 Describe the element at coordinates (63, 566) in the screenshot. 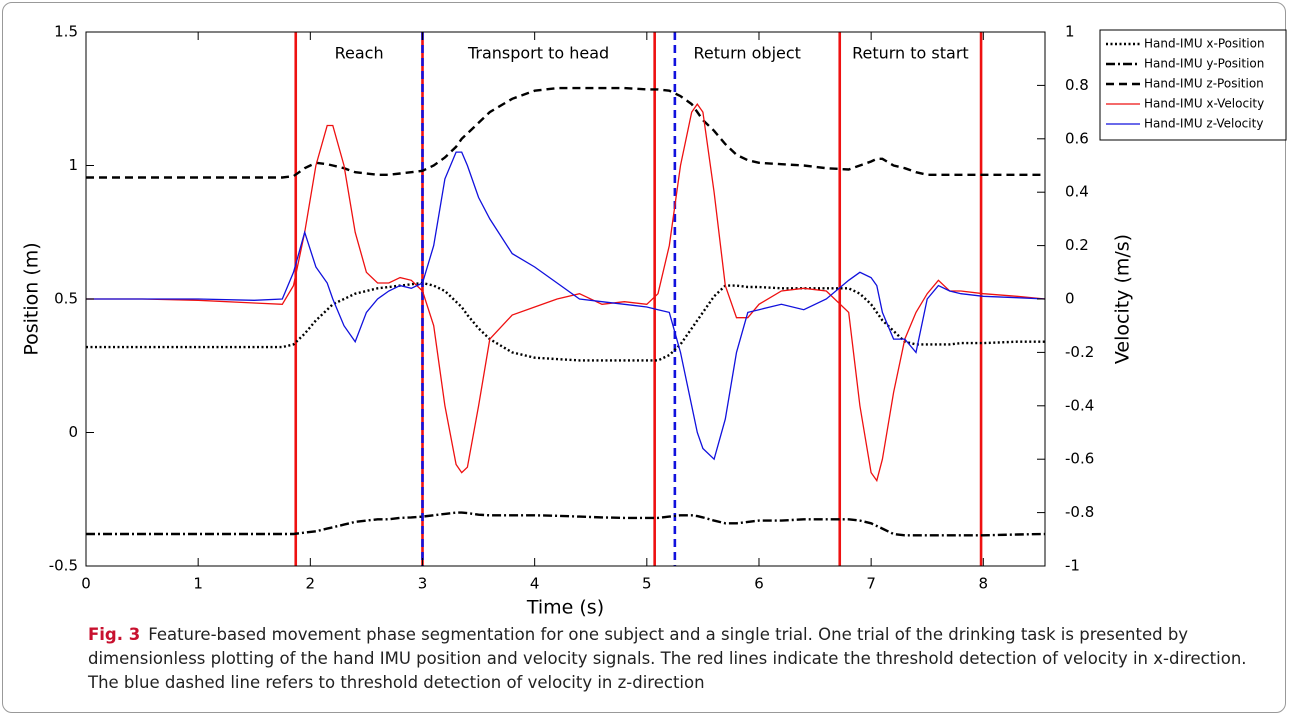

I see `y-tick-label: -0.5` at that location.